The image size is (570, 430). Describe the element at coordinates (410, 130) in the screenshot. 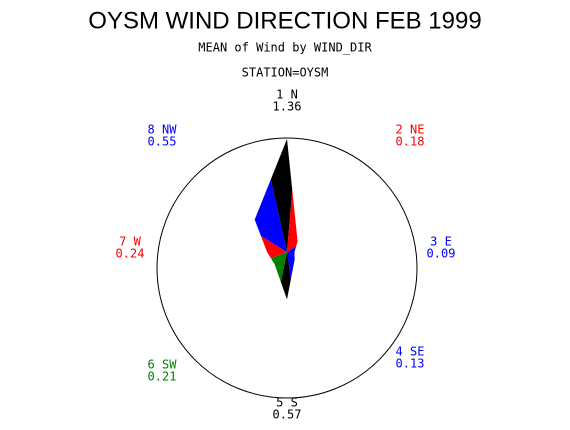

I see `direction-label: 2 NE` at that location.